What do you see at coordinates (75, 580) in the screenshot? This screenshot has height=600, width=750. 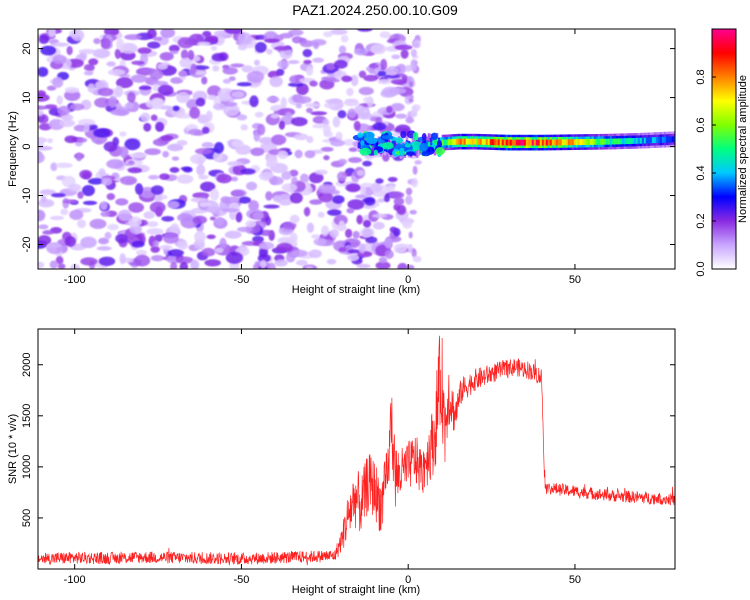 I see `snr-x-tick-label: -100` at bounding box center [75, 580].